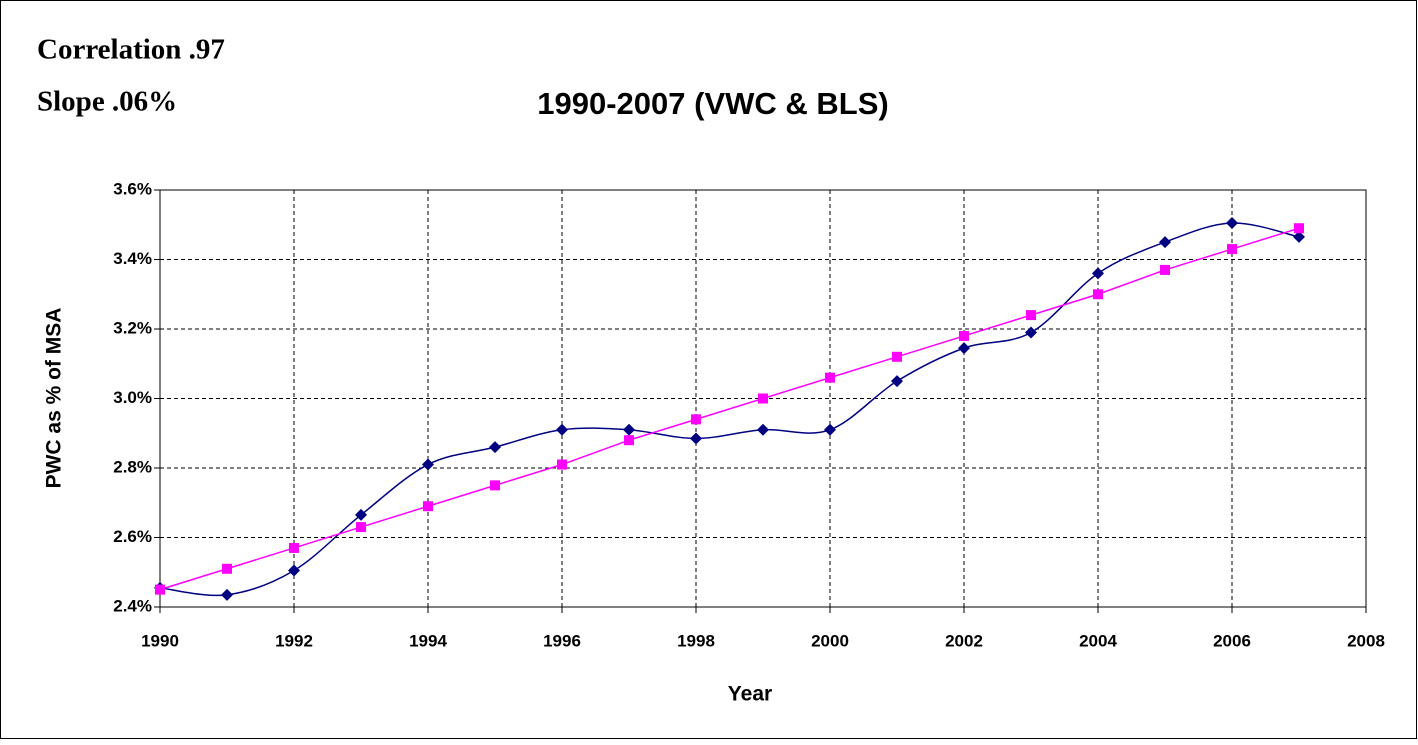 The width and height of the screenshot is (1418, 745). I want to click on y-tick-label: 2.4%, so click(132, 605).